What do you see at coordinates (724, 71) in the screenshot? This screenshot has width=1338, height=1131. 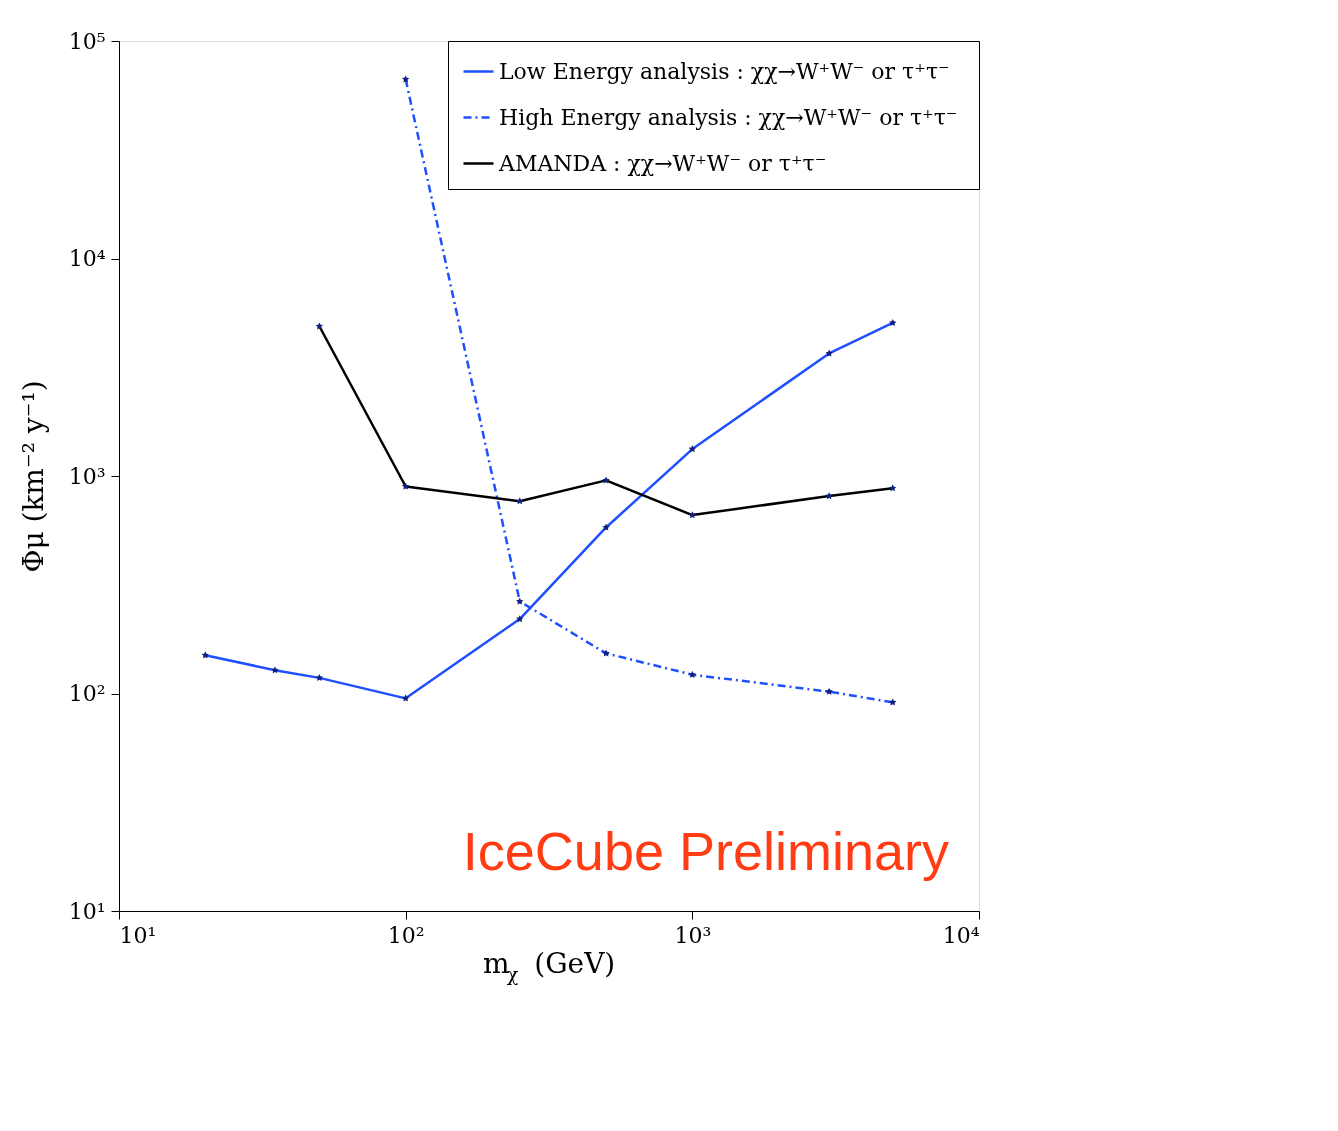 I see `legend-label: Low Energy analysis : χχ→W⁺W⁻ or τ⁺τ⁻` at bounding box center [724, 71].